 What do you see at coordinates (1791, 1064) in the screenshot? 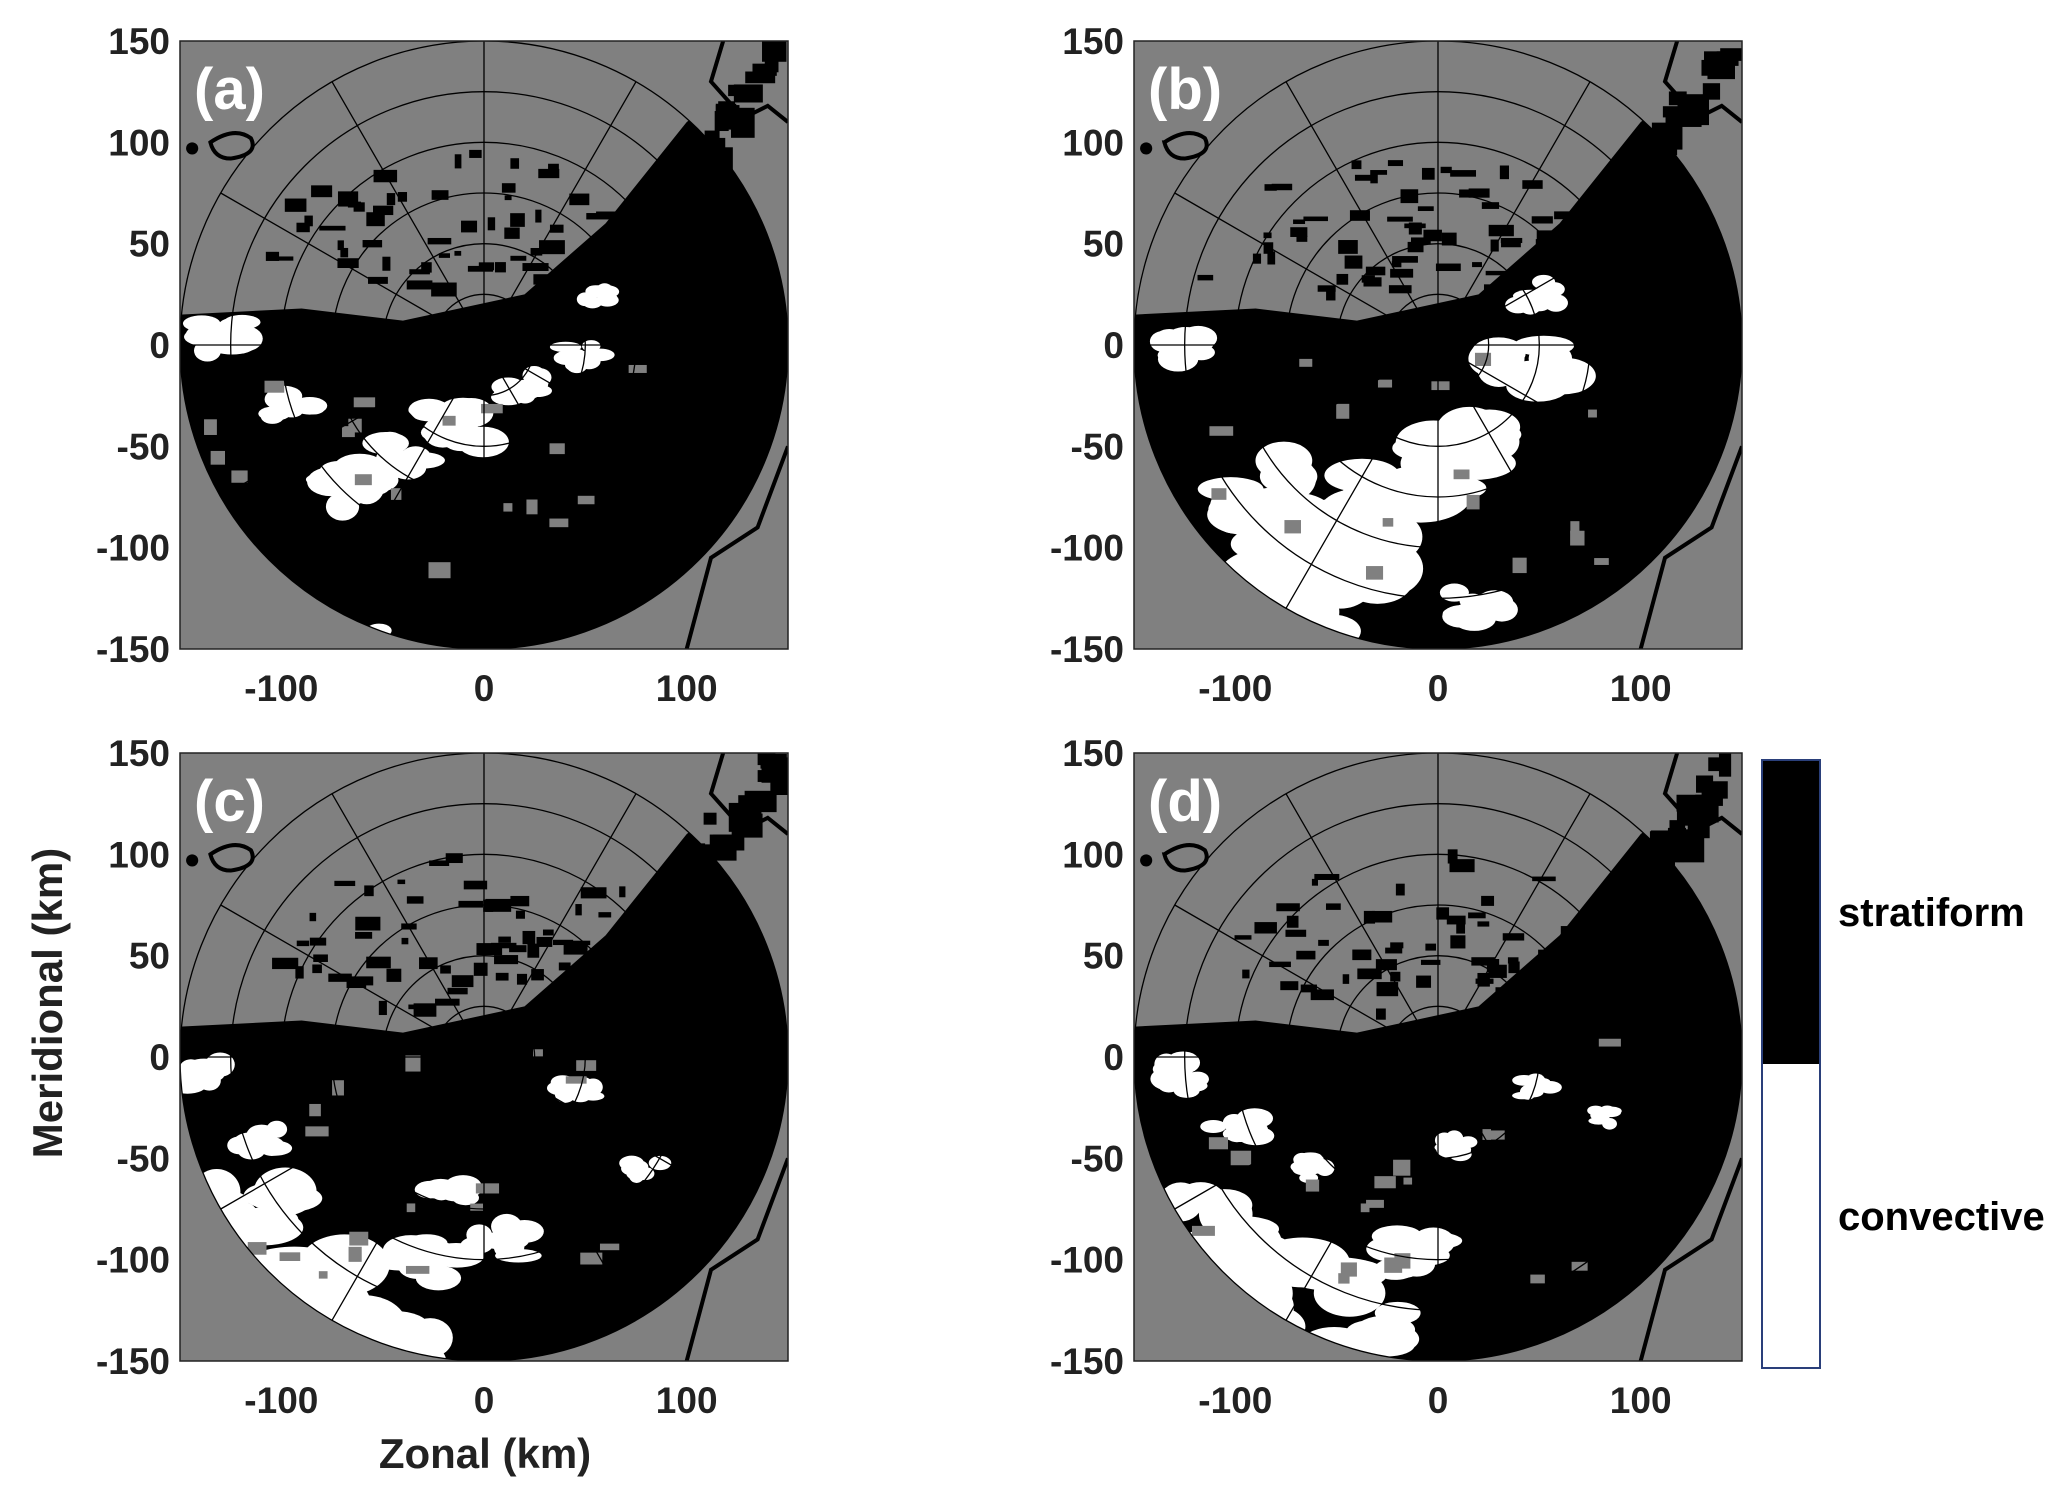
I see `colorbar-frame` at bounding box center [1791, 1064].